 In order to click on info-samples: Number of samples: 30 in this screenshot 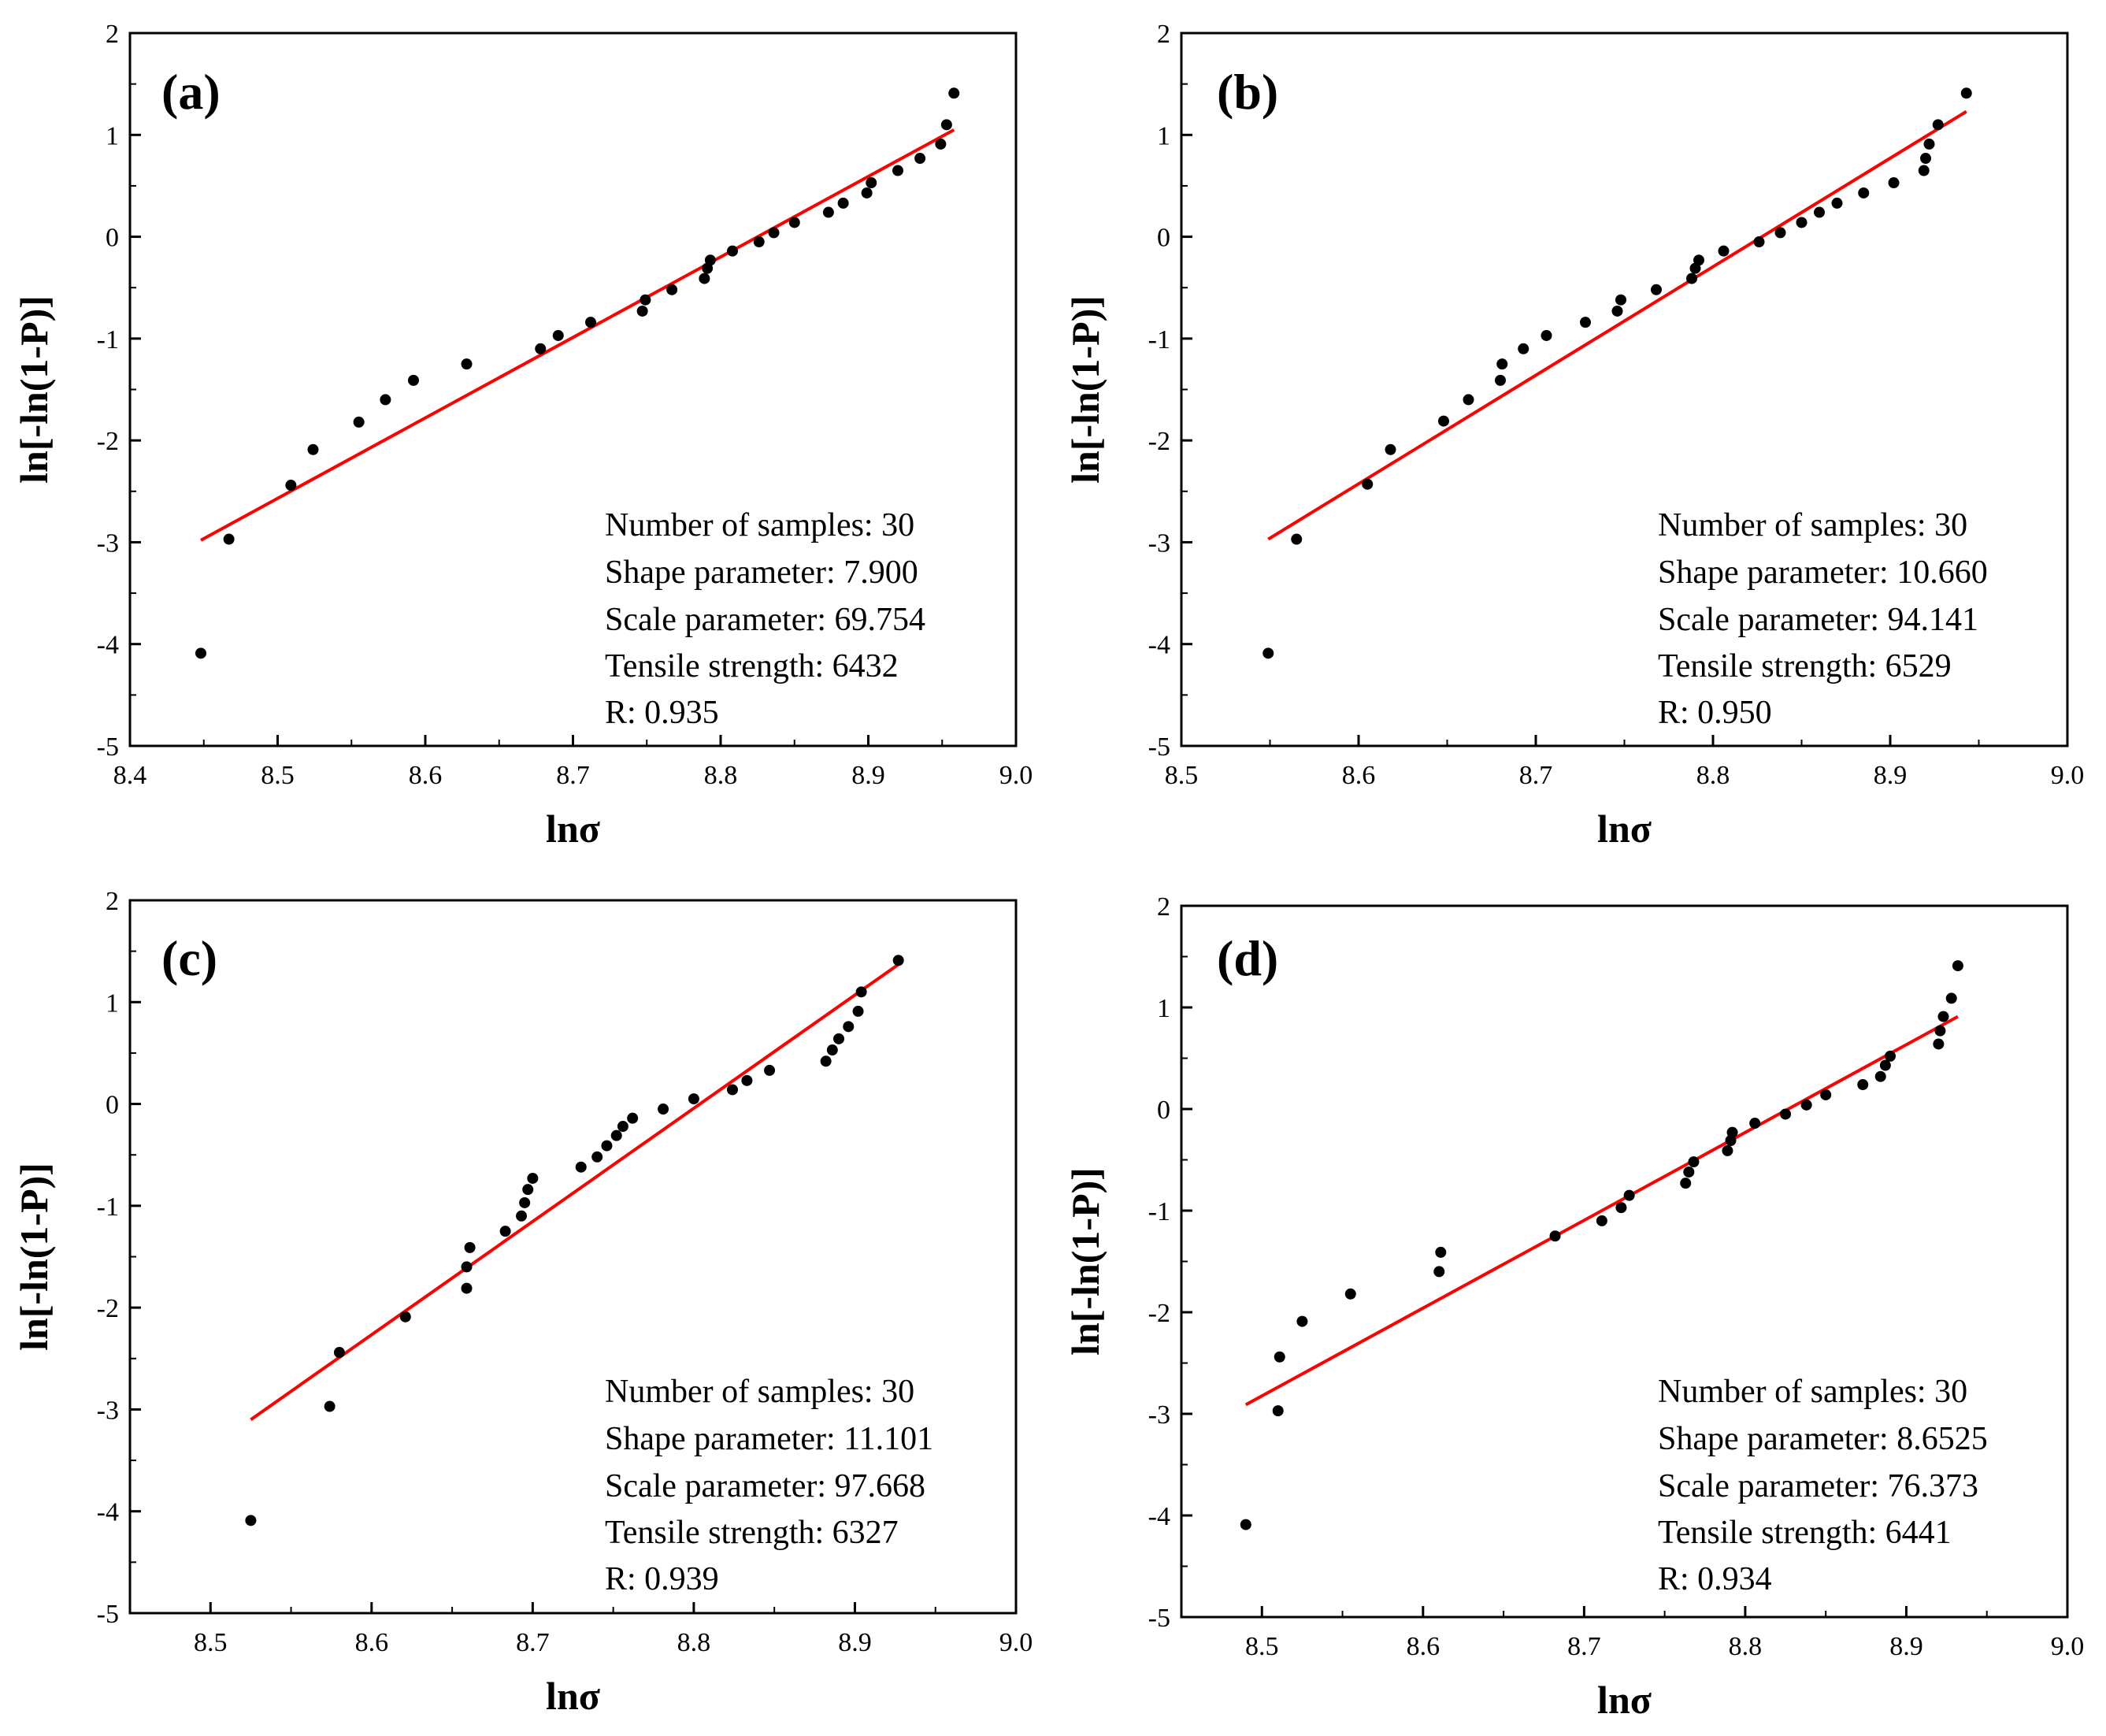, I will do `click(1812, 1392)`.